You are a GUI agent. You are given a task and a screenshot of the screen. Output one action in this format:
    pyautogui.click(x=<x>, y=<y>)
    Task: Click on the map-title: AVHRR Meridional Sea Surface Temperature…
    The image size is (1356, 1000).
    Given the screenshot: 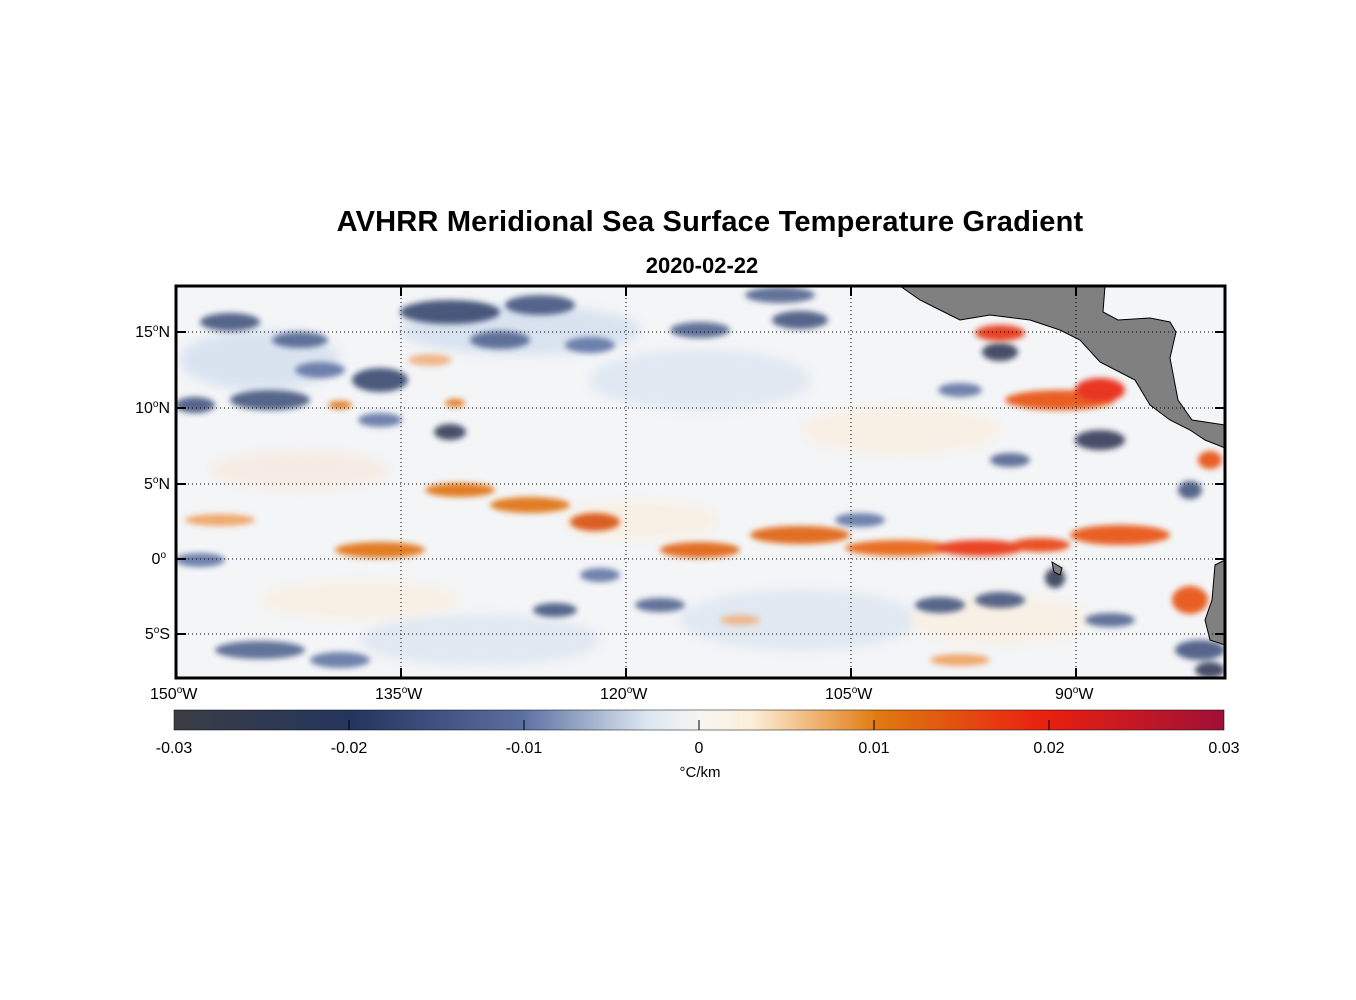 What is the action you would take?
    pyautogui.click(x=710, y=222)
    